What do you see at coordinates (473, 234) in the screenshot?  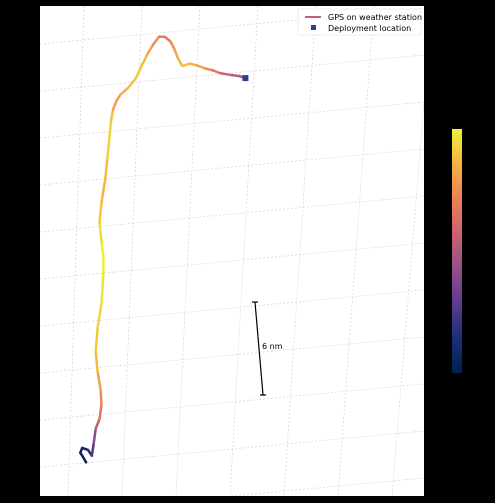 I see `colorbar-tick-label: 0.4` at bounding box center [473, 234].